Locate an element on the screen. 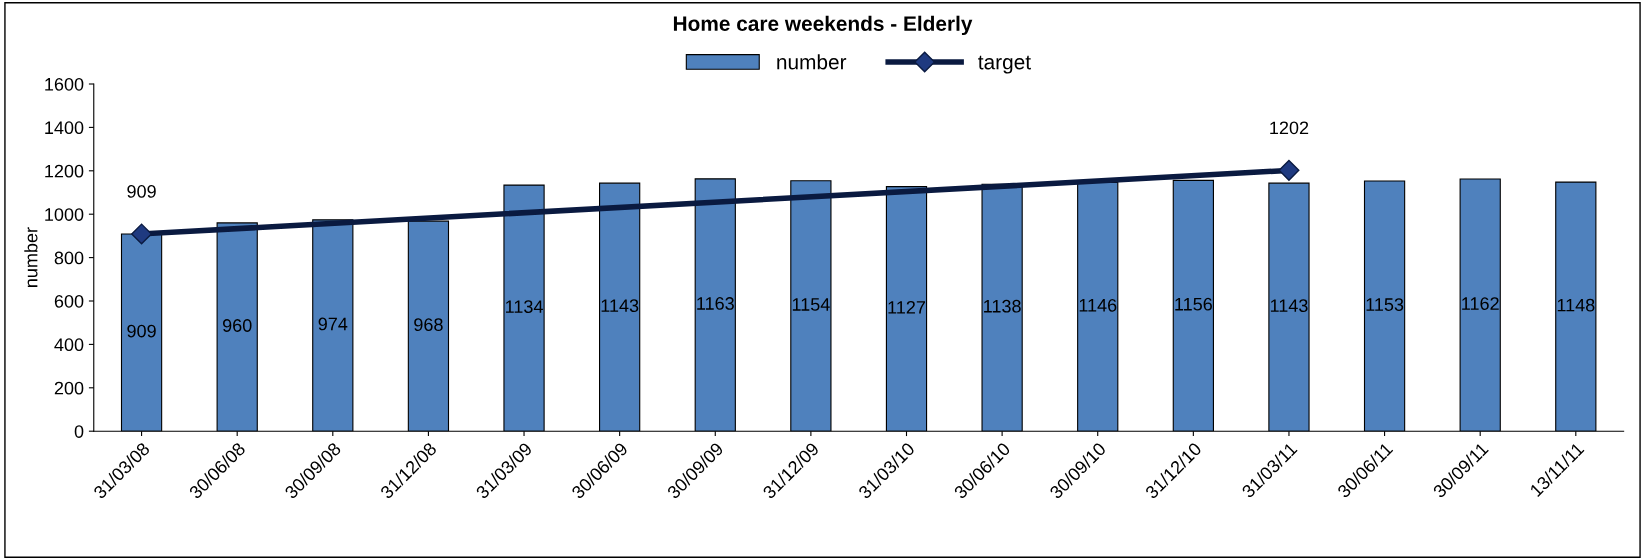 The image size is (1645, 560). data-label: 1138 is located at coordinates (1002, 306).